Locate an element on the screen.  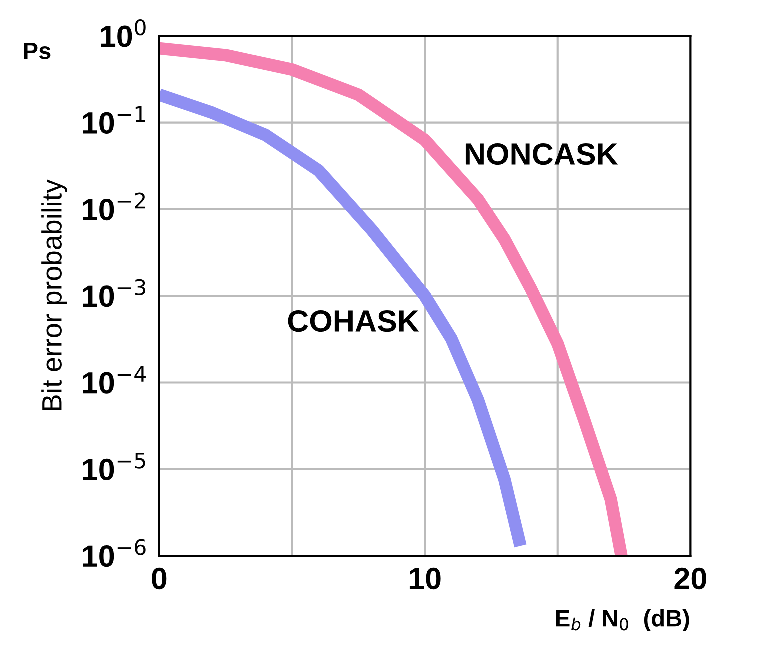
x-tick-label: 10 is located at coordinates (425, 579).